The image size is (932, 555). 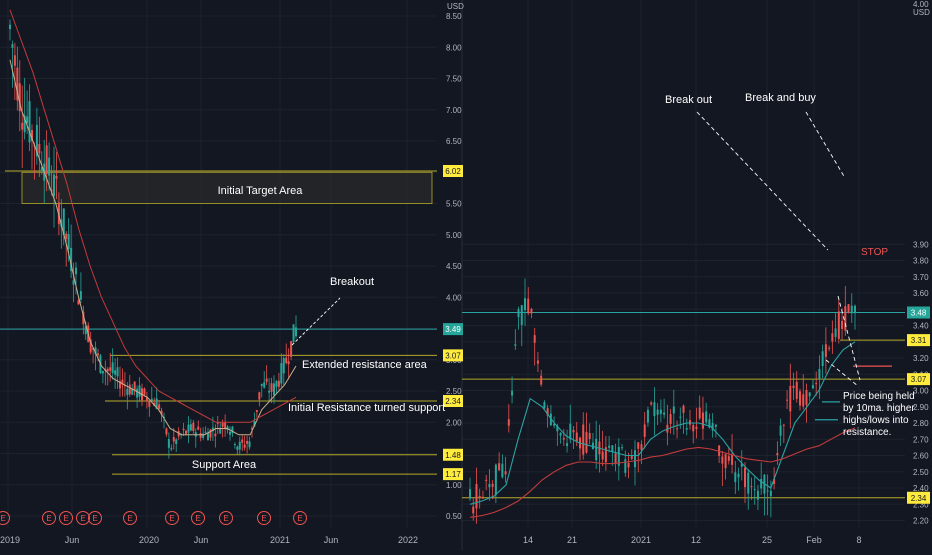 I want to click on x-tick-right: Feb, so click(x=814, y=540).